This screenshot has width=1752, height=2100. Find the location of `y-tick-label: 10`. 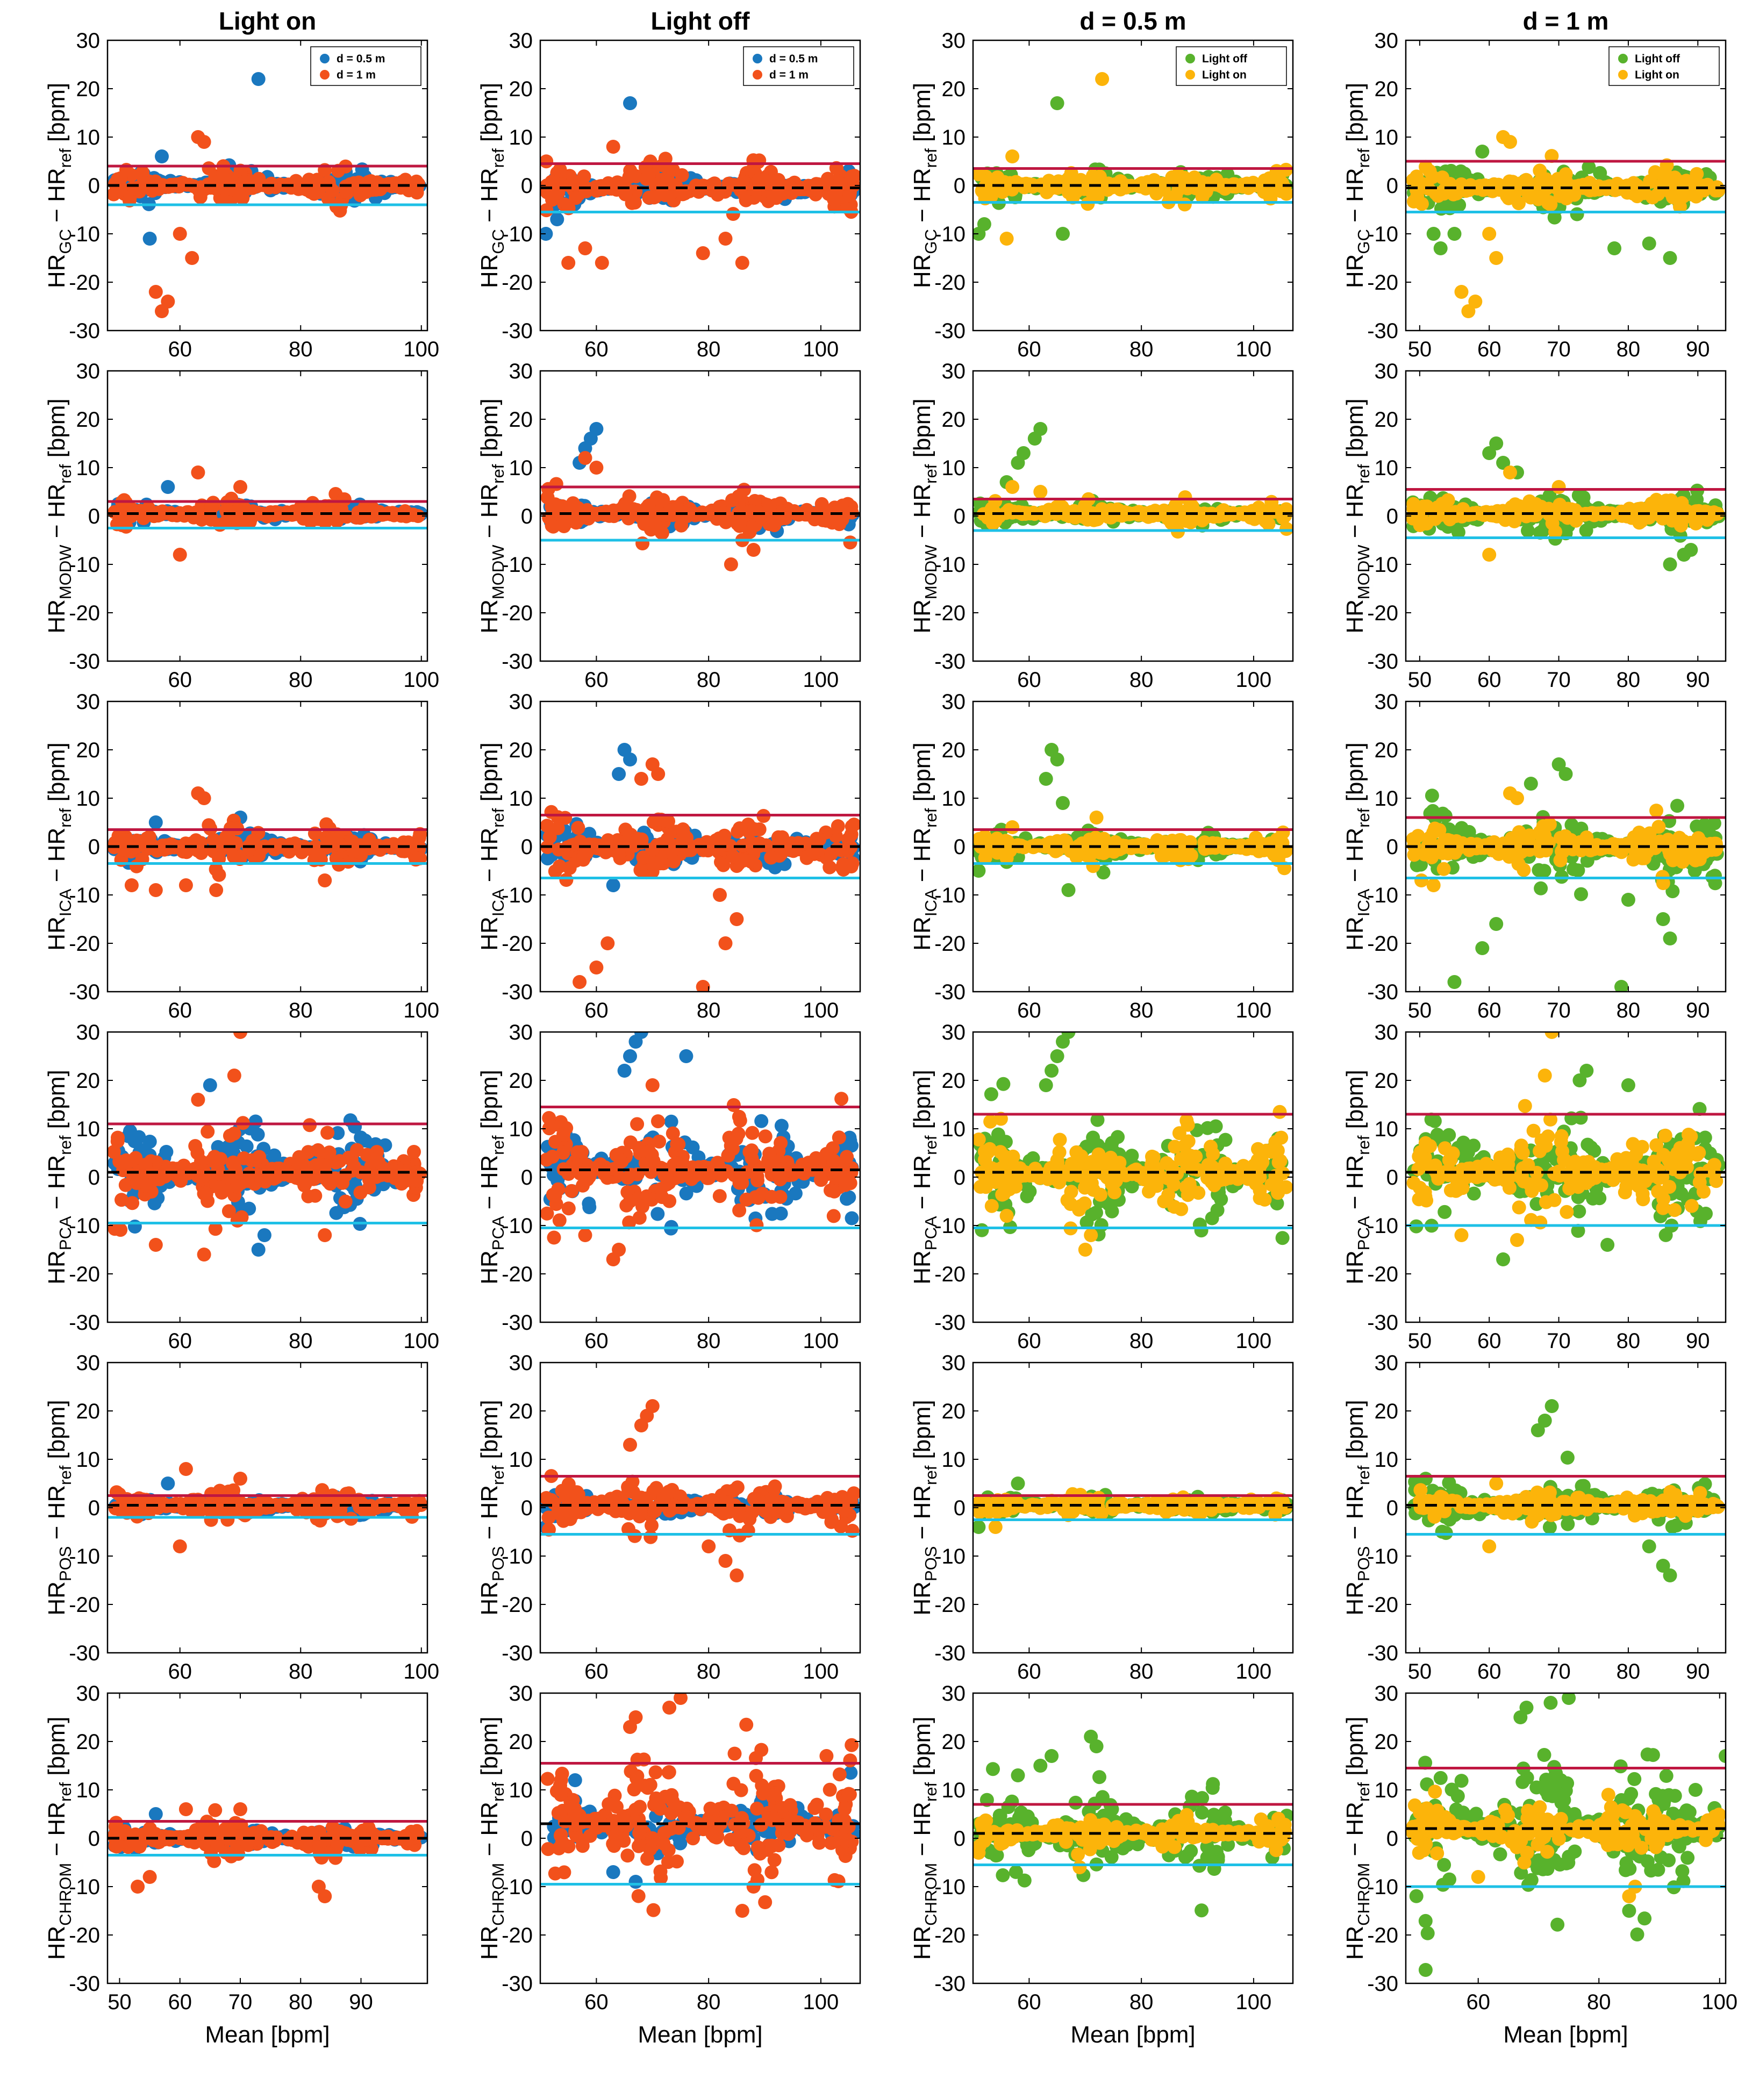

y-tick-label: 10 is located at coordinates (954, 468).